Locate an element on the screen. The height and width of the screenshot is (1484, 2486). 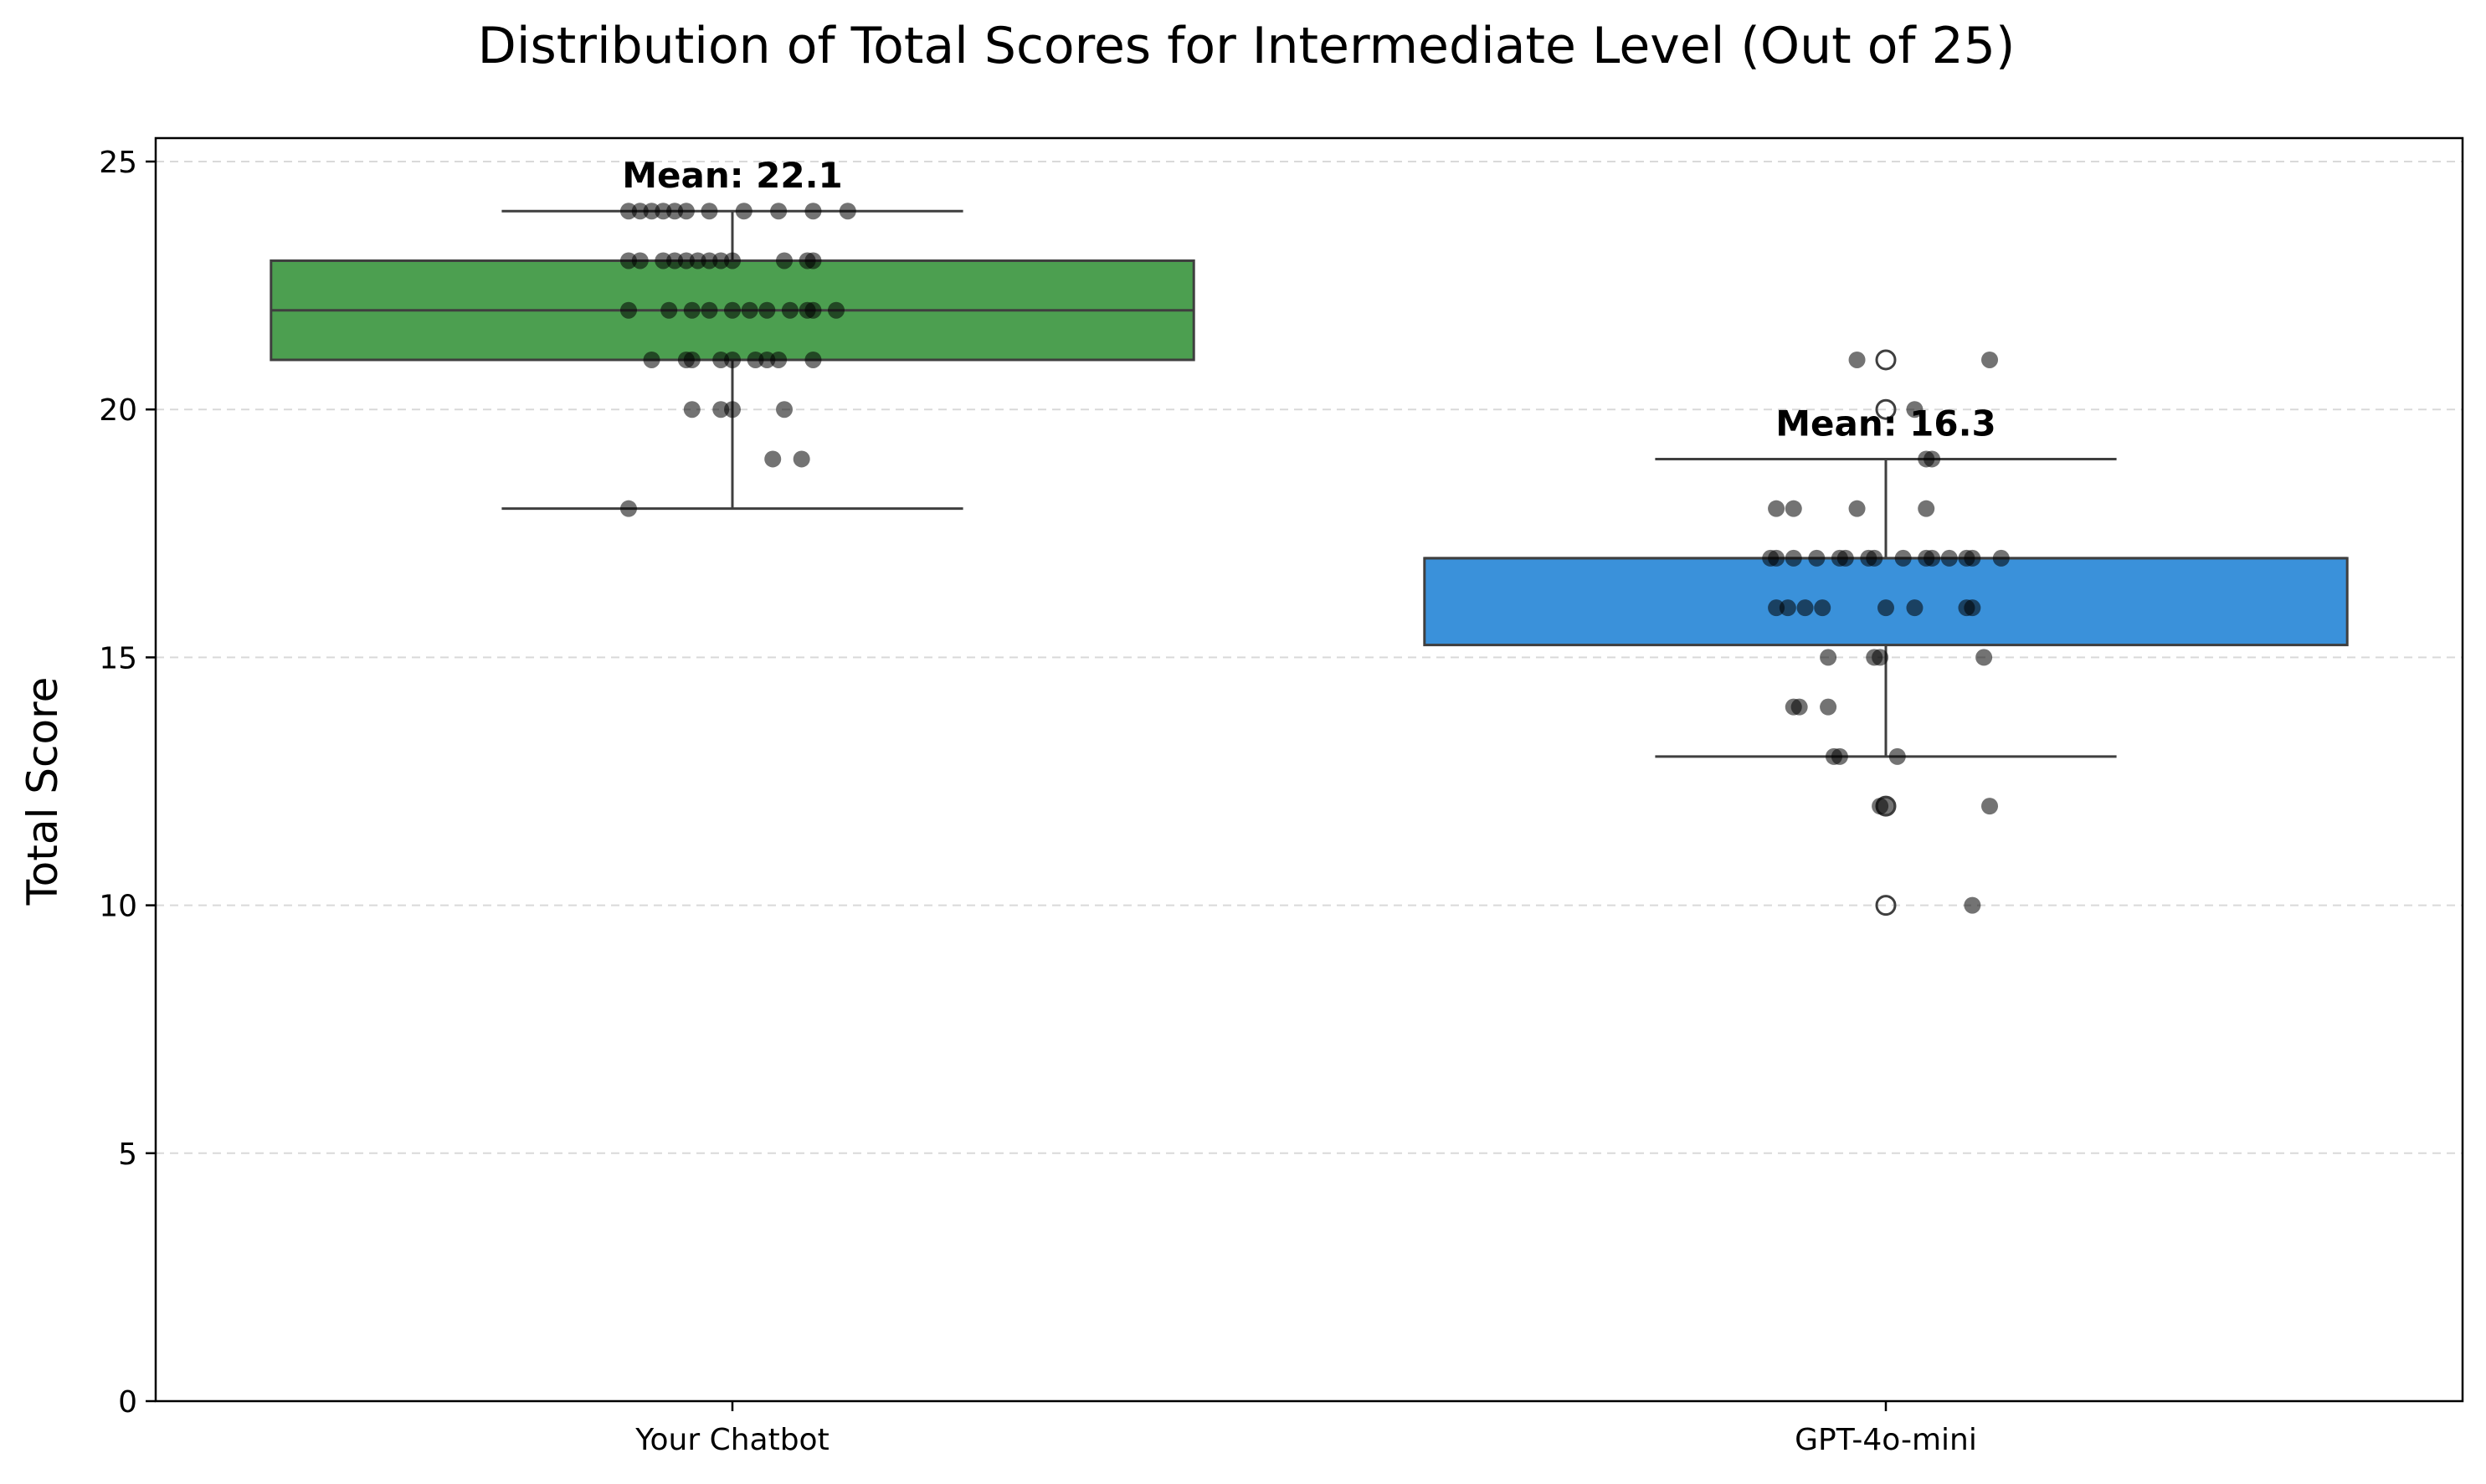
y-tick-label: 0 is located at coordinates (128, 1402).